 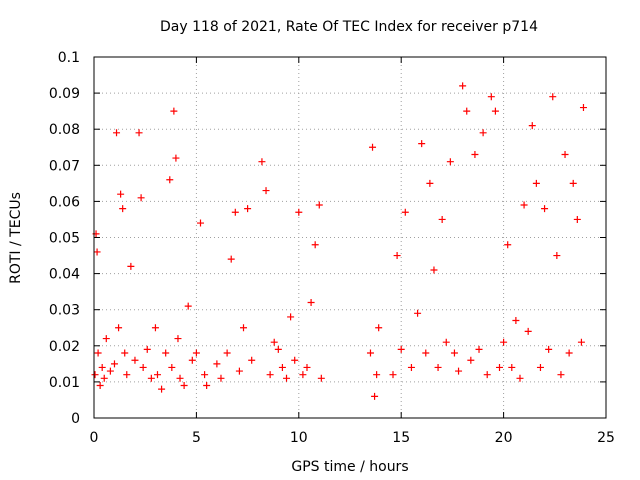 I want to click on x-axis-label: GPS time / hours, so click(x=349, y=467).